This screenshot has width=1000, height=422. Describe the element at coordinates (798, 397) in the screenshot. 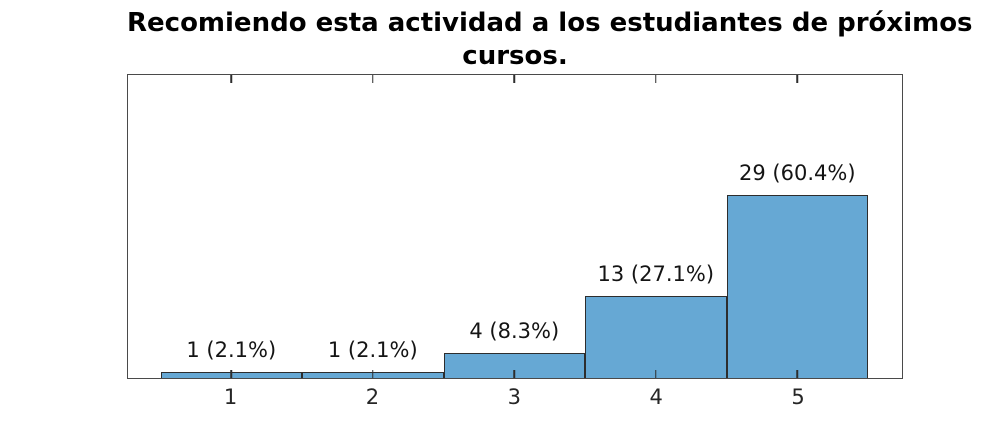

I see `x-tick-label: 5` at that location.